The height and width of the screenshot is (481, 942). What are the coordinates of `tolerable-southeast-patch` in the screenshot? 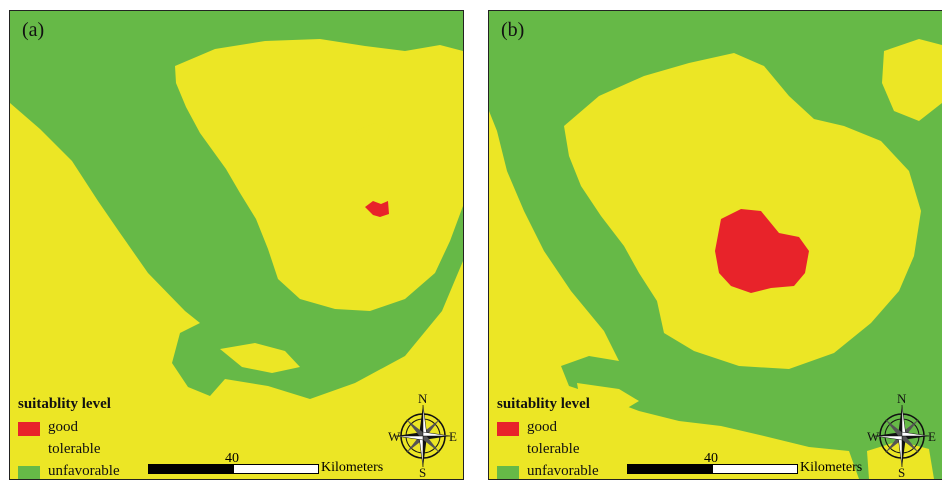 It's located at (900, 460).